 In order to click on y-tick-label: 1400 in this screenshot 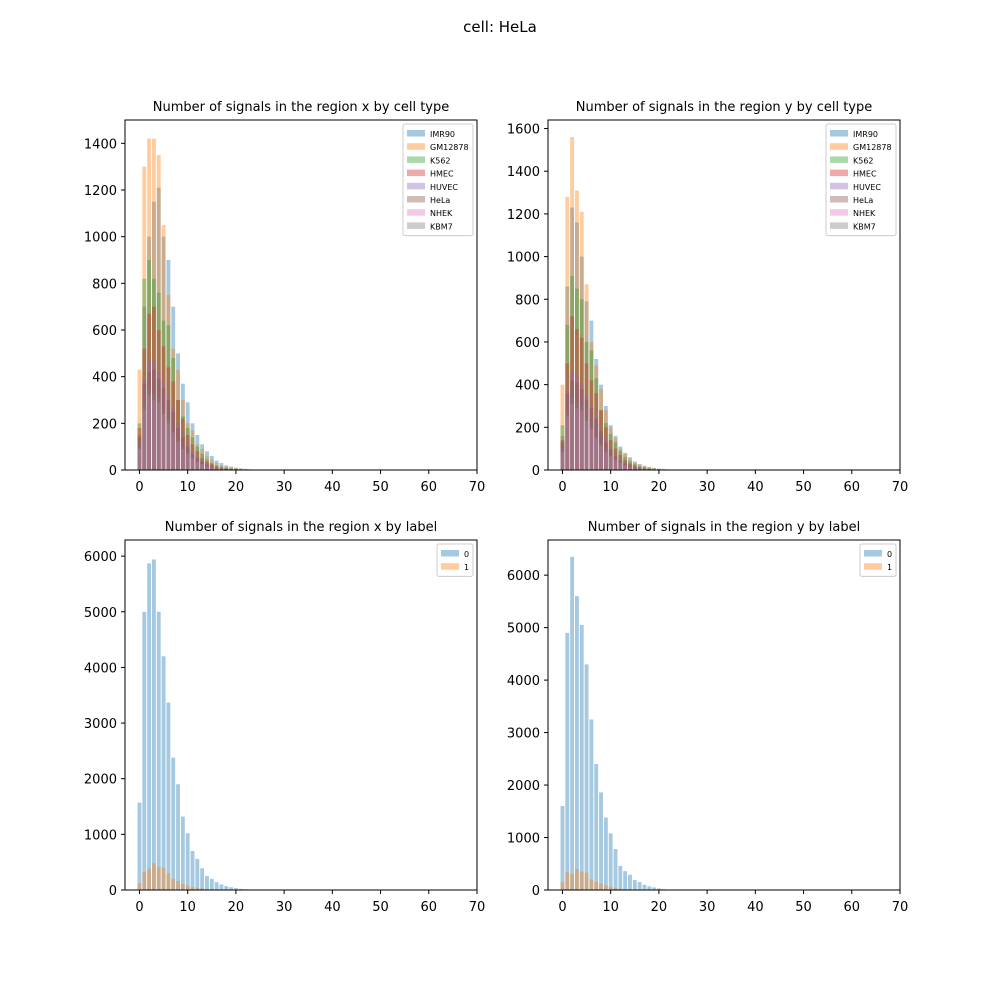, I will do `click(523, 172)`.